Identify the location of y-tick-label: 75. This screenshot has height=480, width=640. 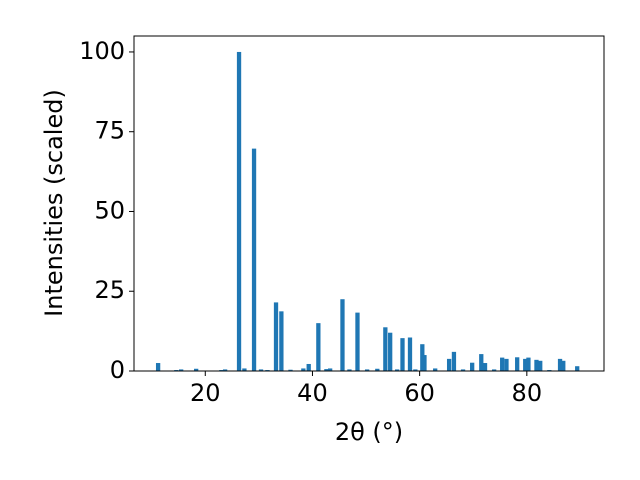
(109, 131).